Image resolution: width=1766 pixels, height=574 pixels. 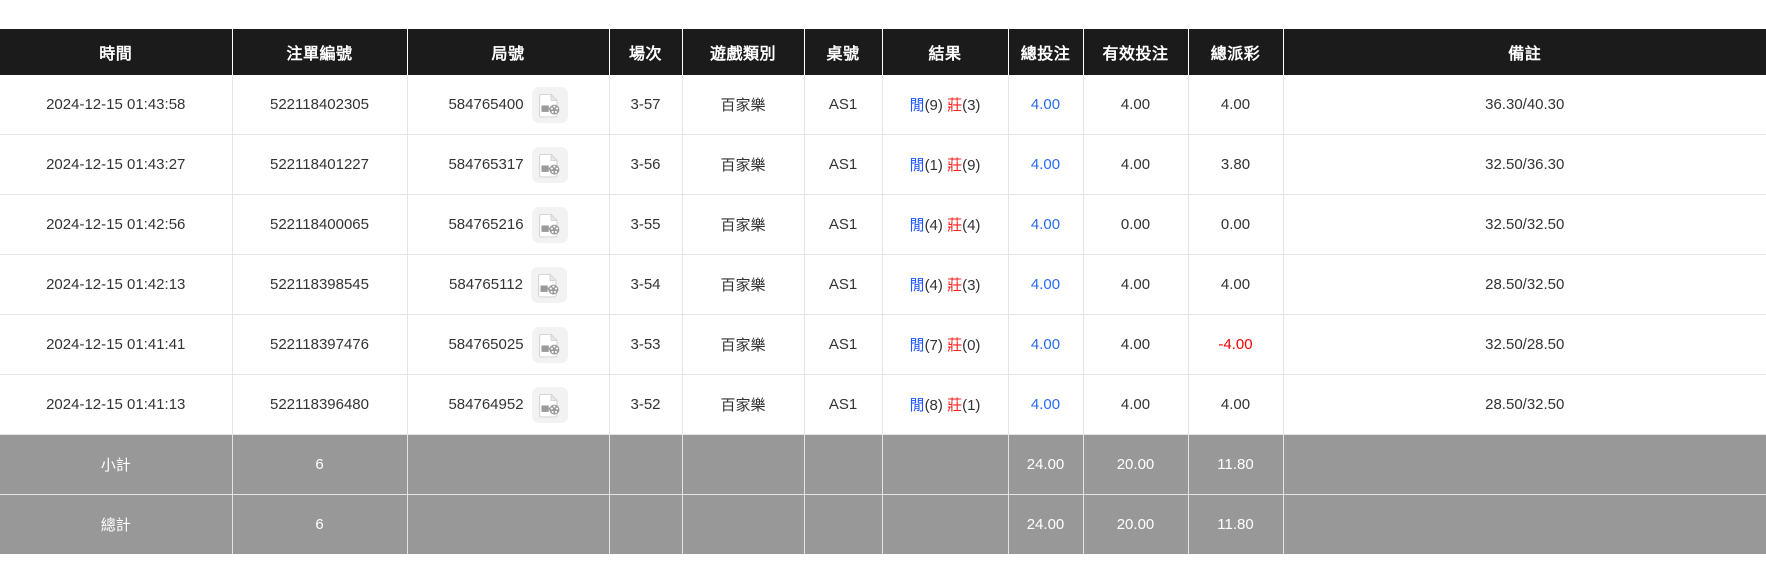 I want to click on cell-bet-no: 522118396480, so click(x=320, y=404).